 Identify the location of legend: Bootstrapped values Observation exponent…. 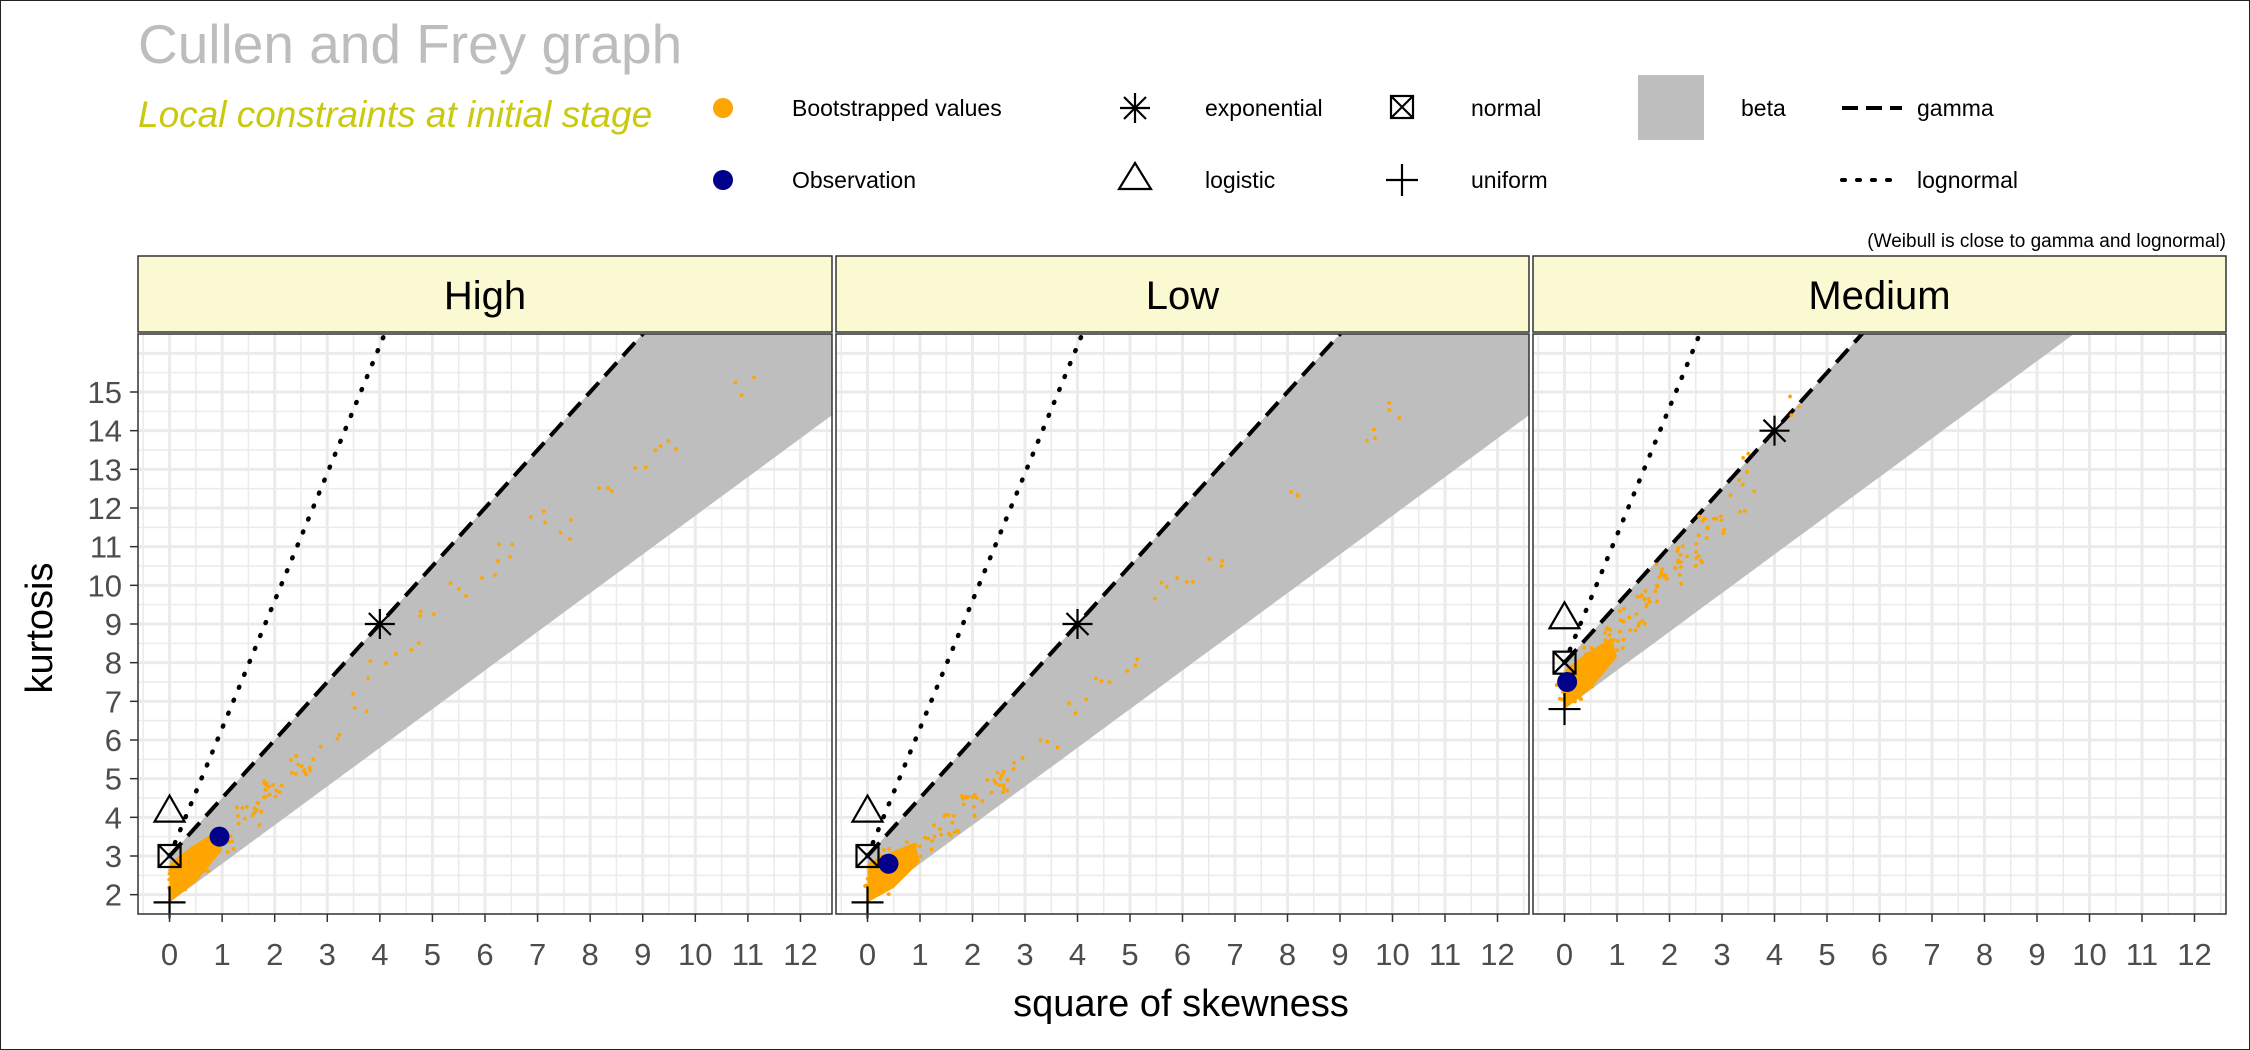
(1365, 135).